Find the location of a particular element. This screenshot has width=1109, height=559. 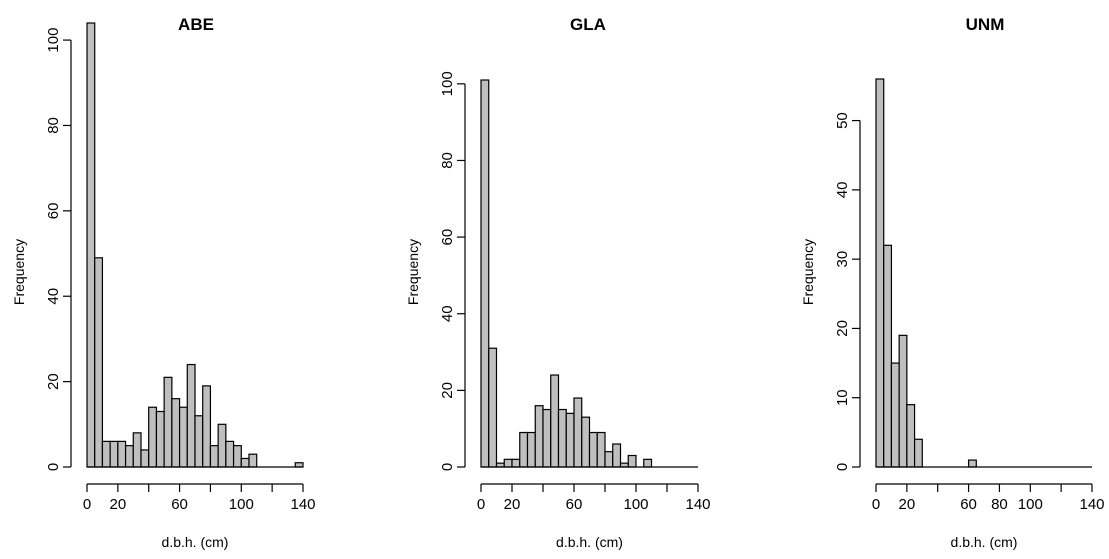

panel-title: ABE is located at coordinates (196, 24).